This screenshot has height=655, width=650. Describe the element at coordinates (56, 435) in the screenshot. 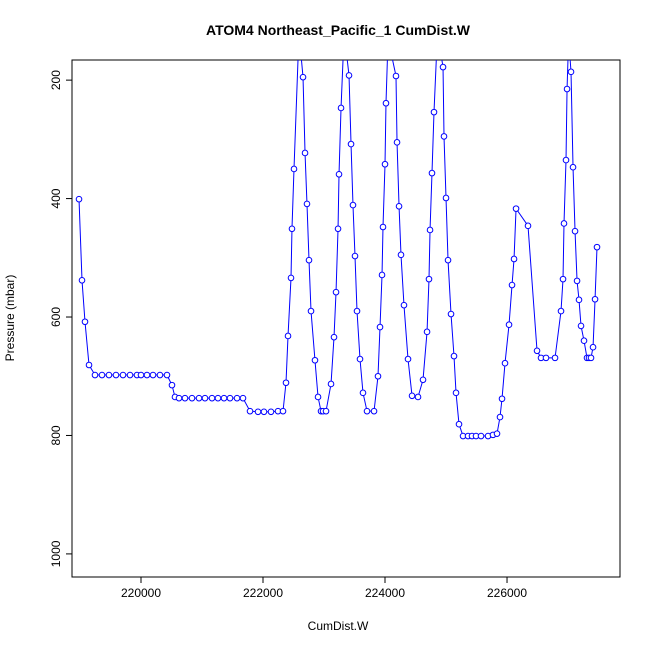

I see `y-tick-label: 800` at that location.